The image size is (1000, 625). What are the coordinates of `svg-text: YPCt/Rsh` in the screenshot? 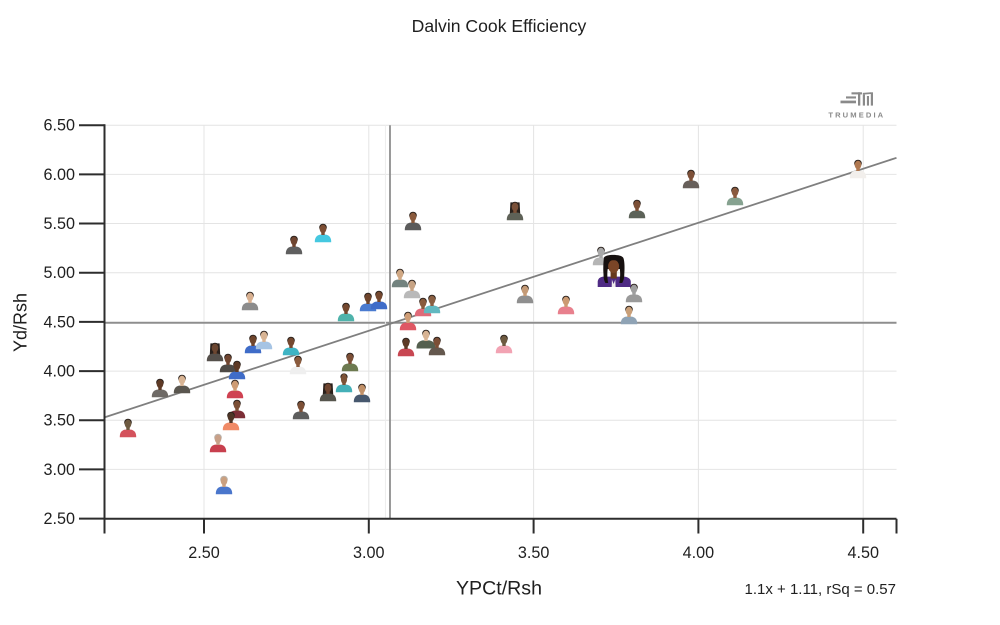 It's located at (499, 589).